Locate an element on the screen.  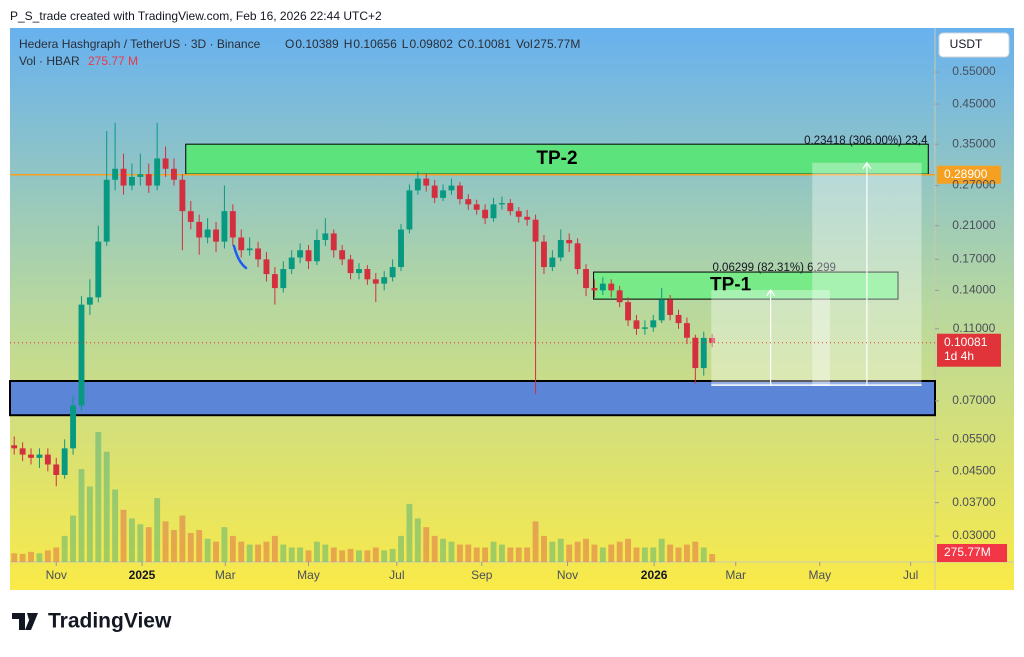
y-tick-label: 0.05500 is located at coordinates (974, 439).